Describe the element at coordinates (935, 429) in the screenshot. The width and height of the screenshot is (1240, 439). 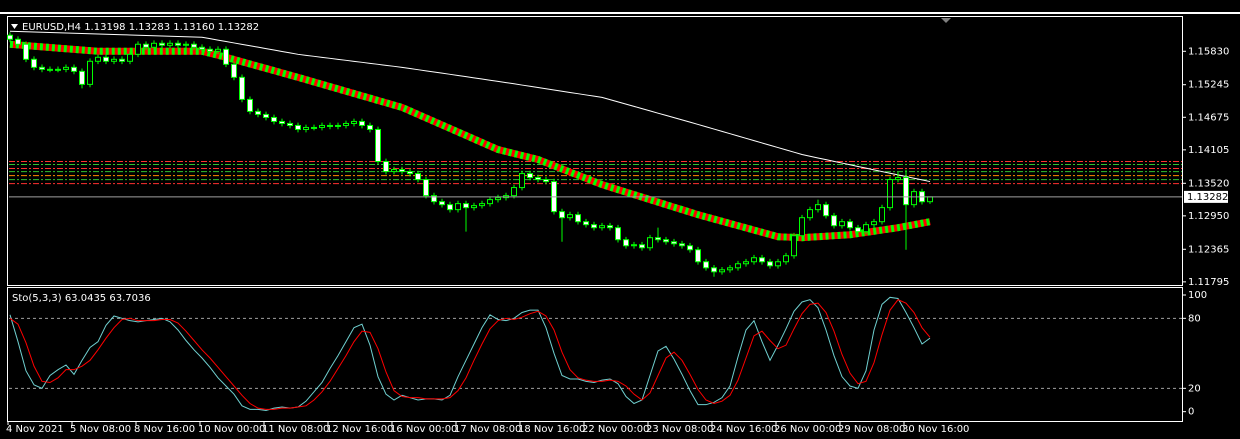
I see `x-tick-label: 30 Nov 16:00` at that location.